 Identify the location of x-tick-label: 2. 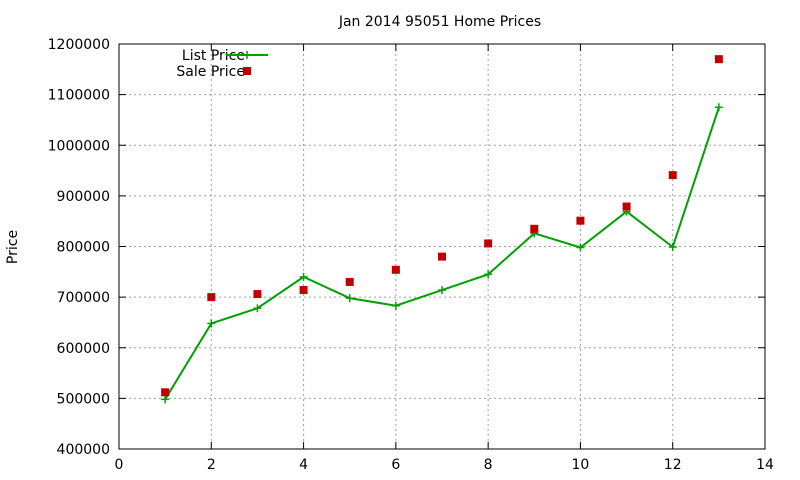
(211, 465).